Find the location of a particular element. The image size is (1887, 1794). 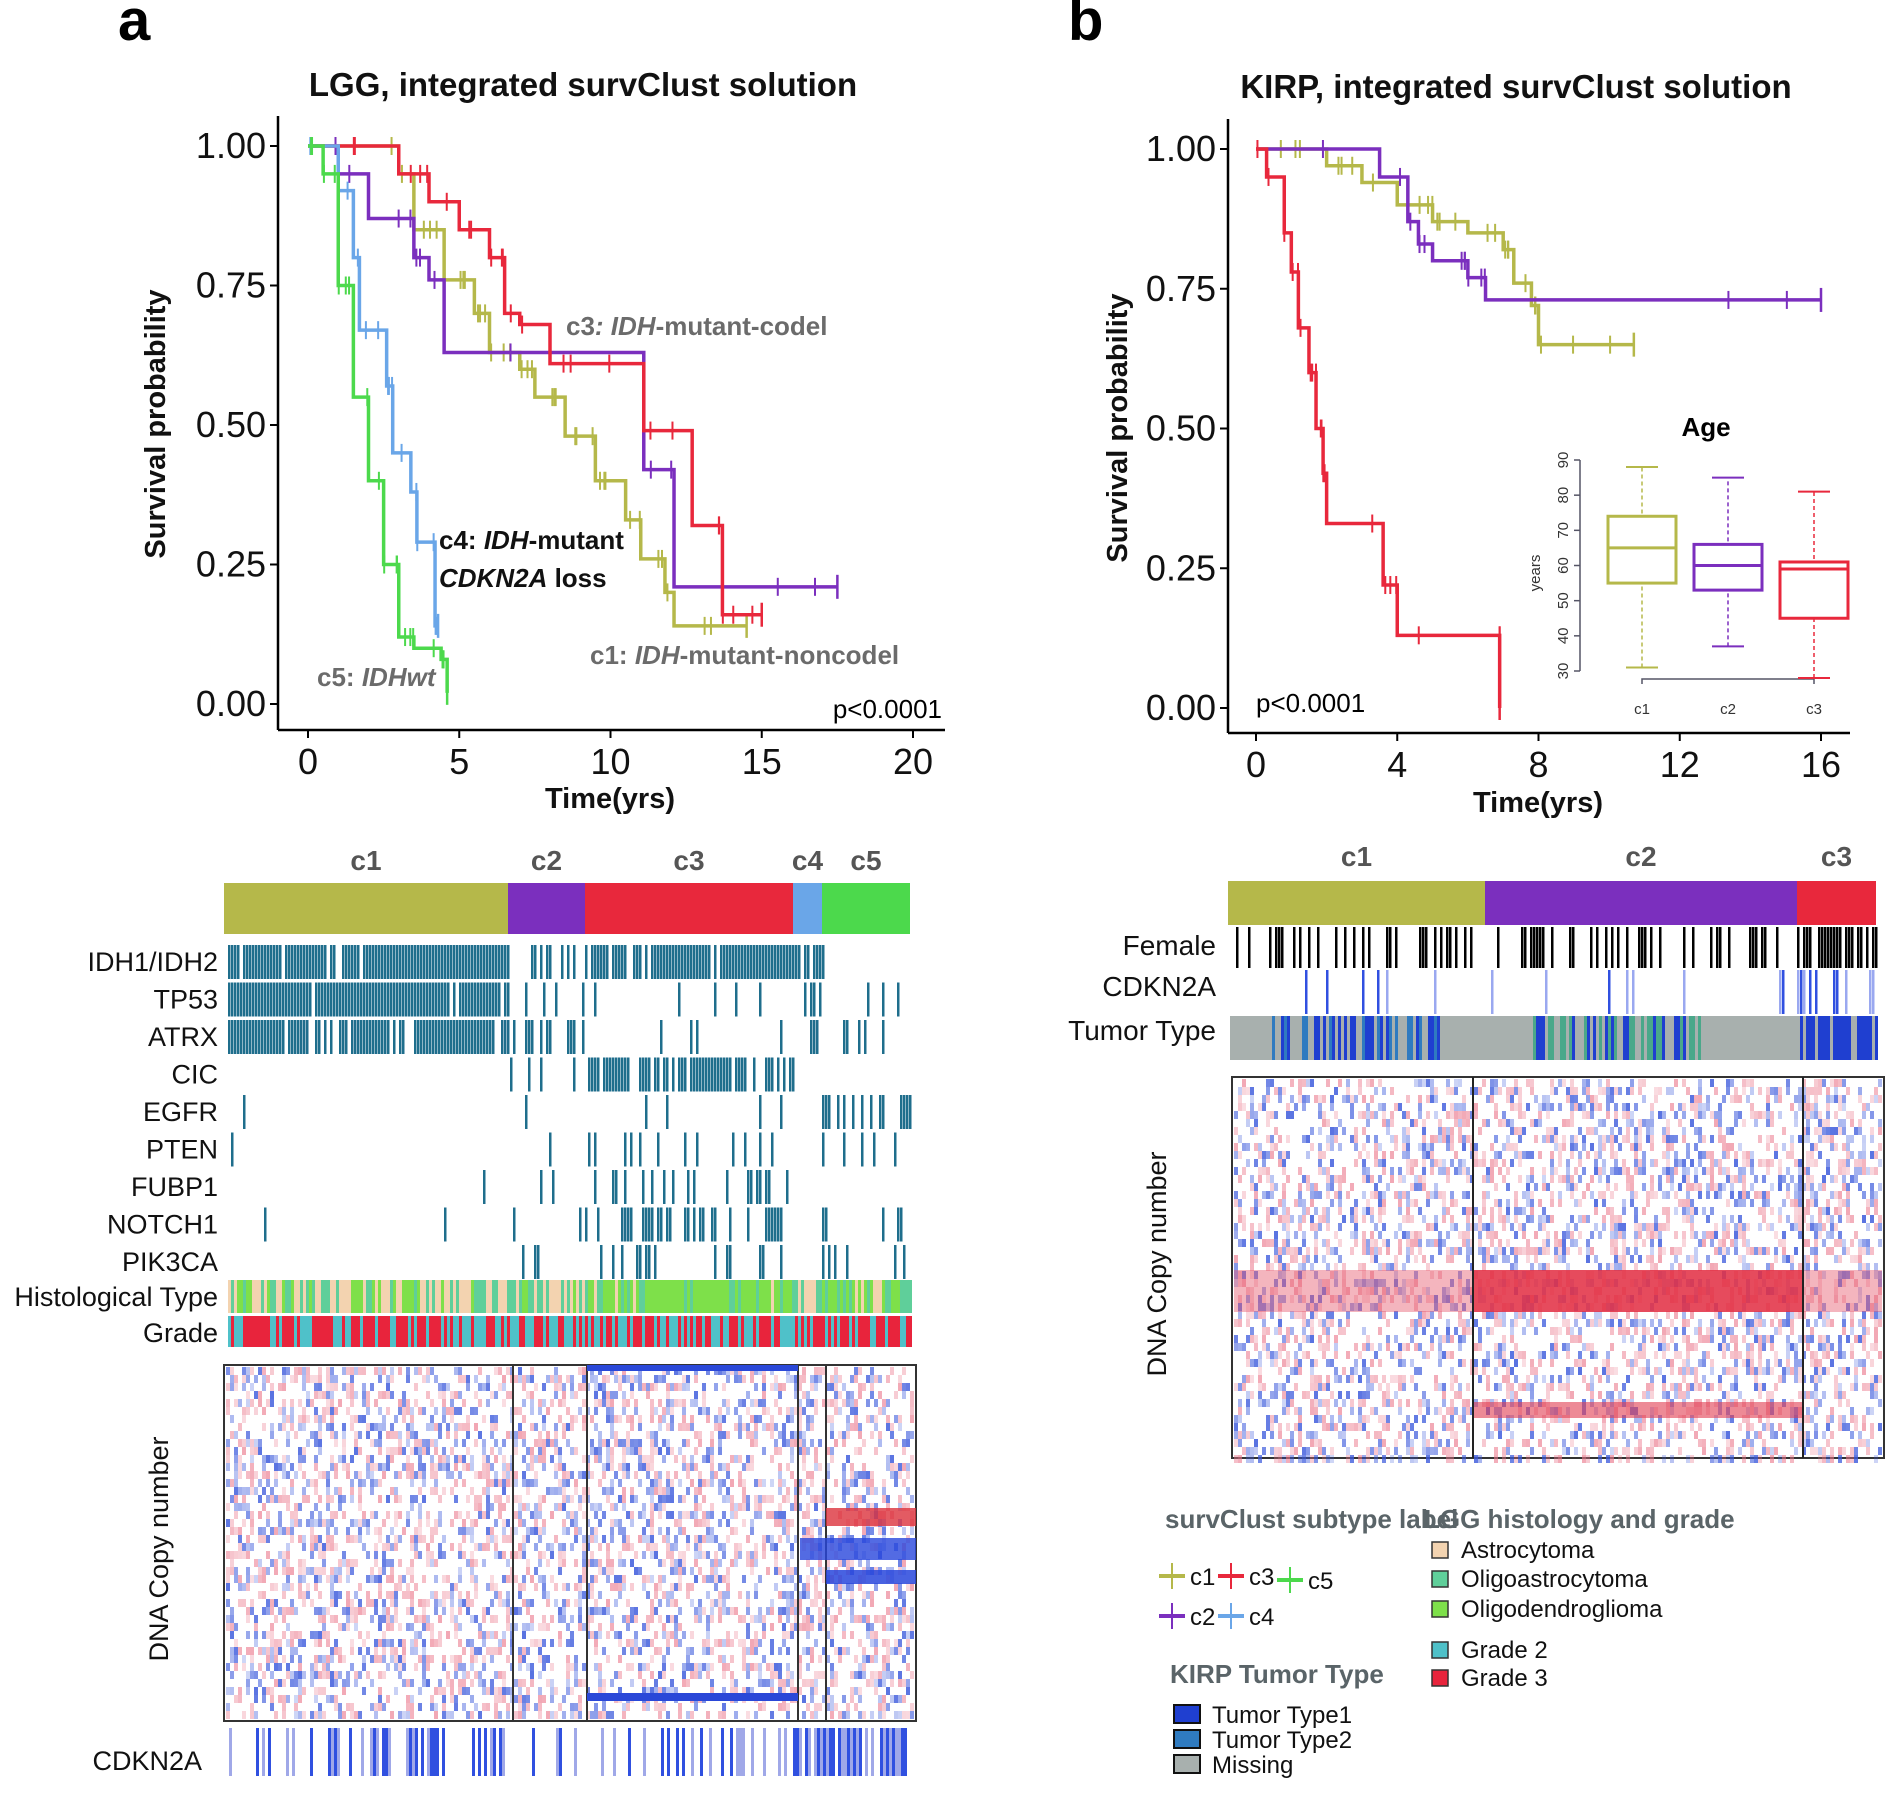

gene-label: CIC is located at coordinates (195, 1075).